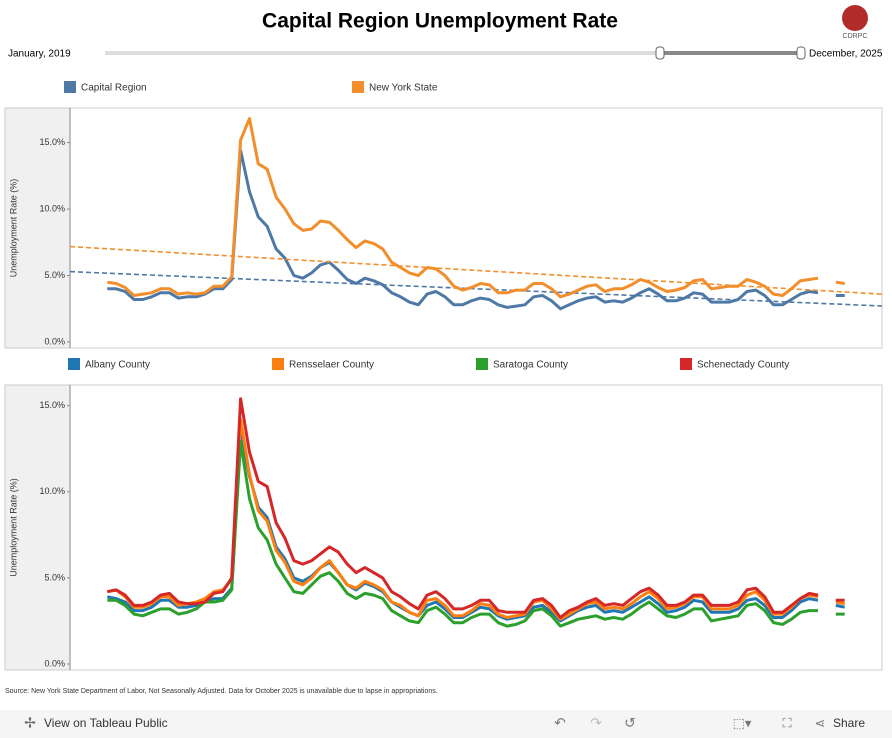 The image size is (892, 738). Describe the element at coordinates (743, 365) in the screenshot. I see `legend-label: Schenectady County` at that location.